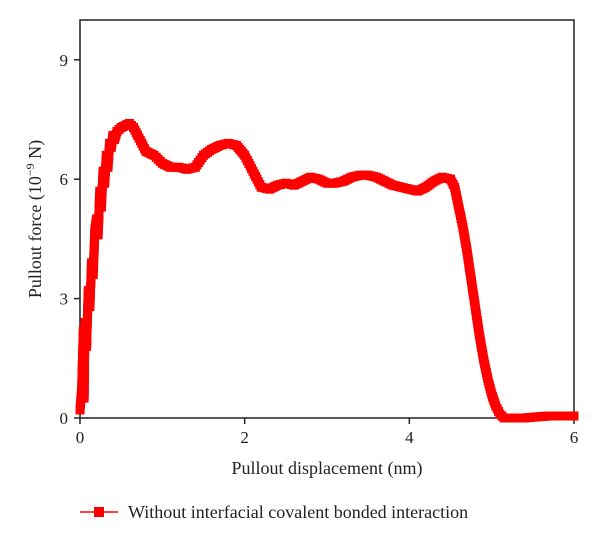 This screenshot has width=600, height=544. Describe the element at coordinates (327, 468) in the screenshot. I see `x-axis-title: Pullout displacement (nm)` at that location.